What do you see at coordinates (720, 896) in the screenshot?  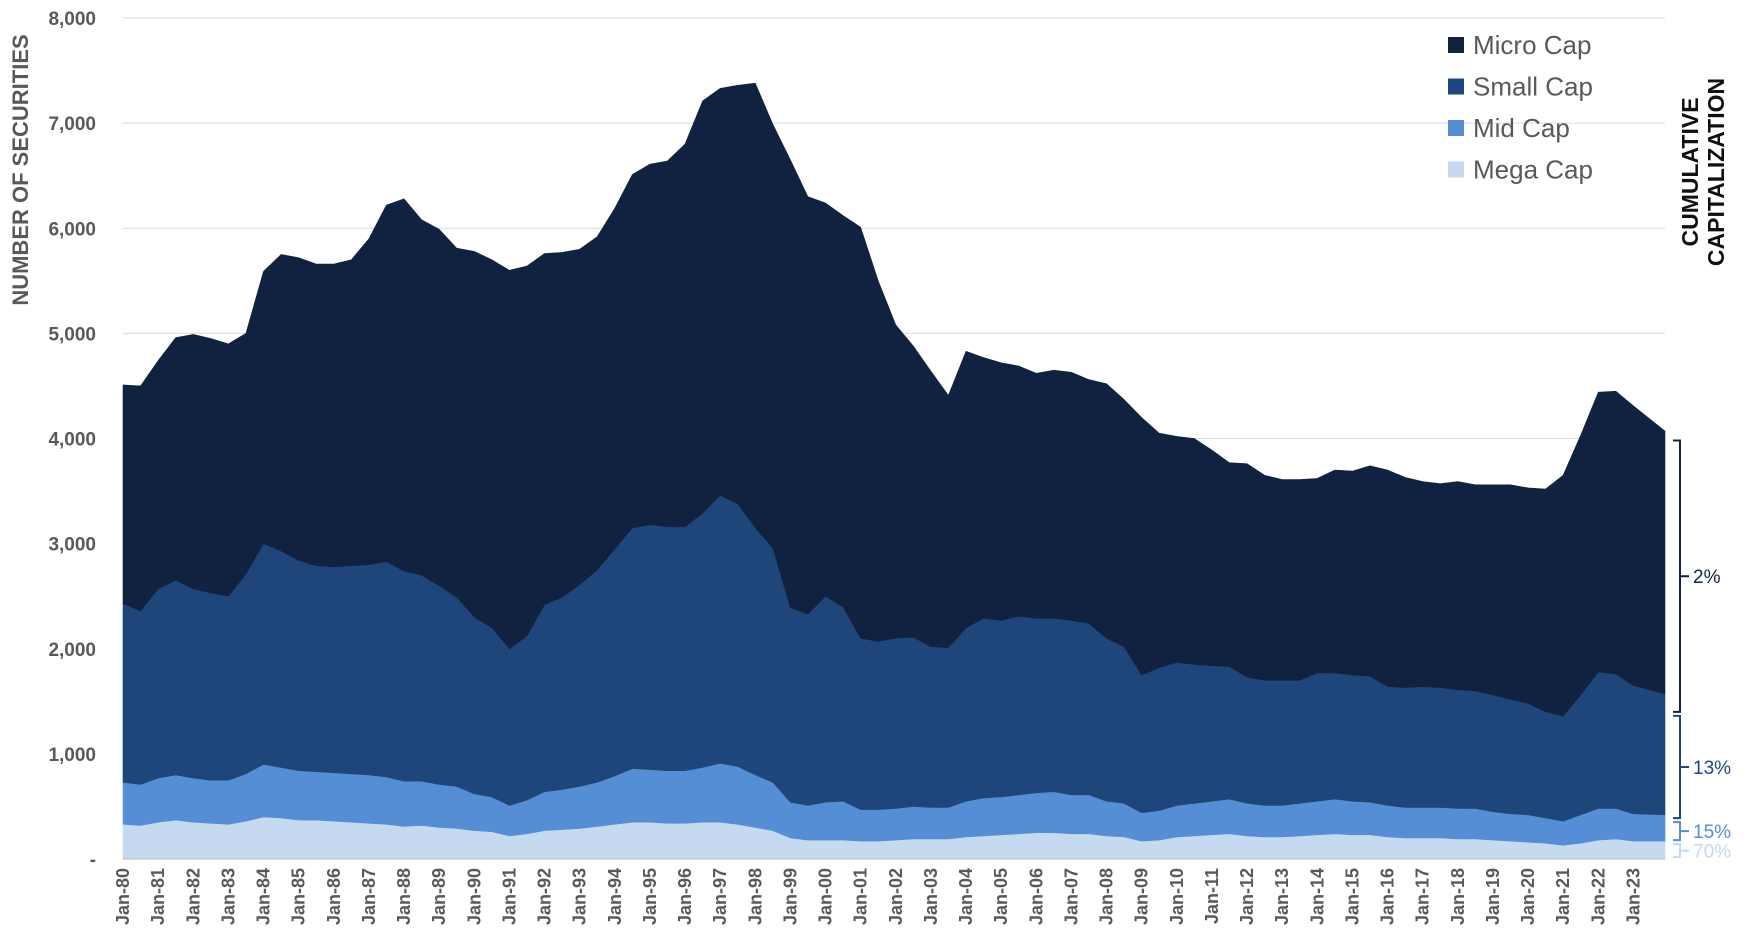 I see `x-tick-label: Jan-97` at bounding box center [720, 896].